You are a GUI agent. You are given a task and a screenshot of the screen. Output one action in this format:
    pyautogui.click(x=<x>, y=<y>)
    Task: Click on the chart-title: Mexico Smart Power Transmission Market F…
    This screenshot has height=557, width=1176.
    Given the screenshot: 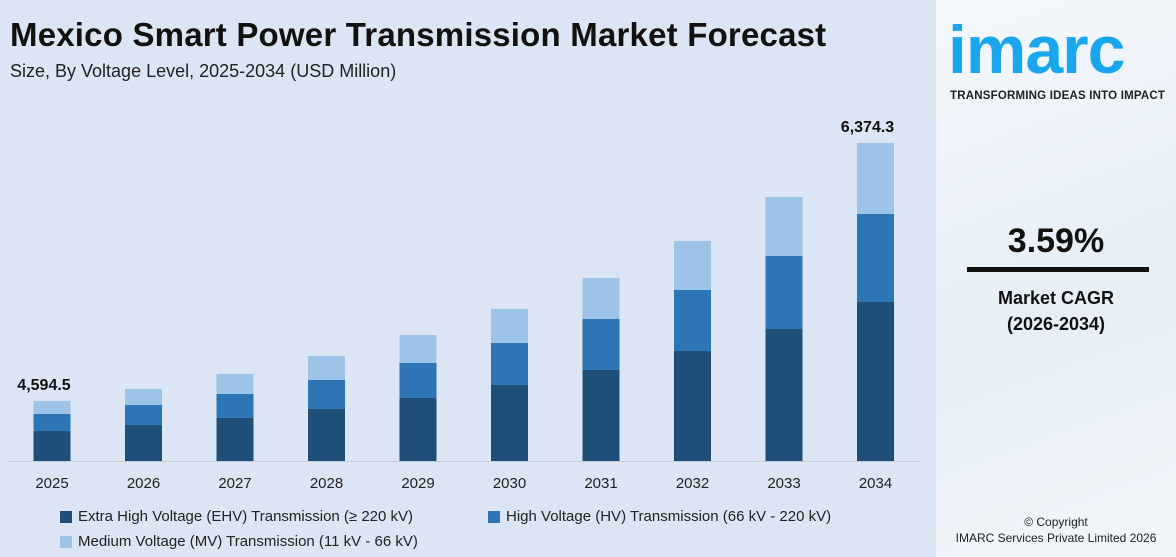 What is the action you would take?
    pyautogui.click(x=418, y=34)
    